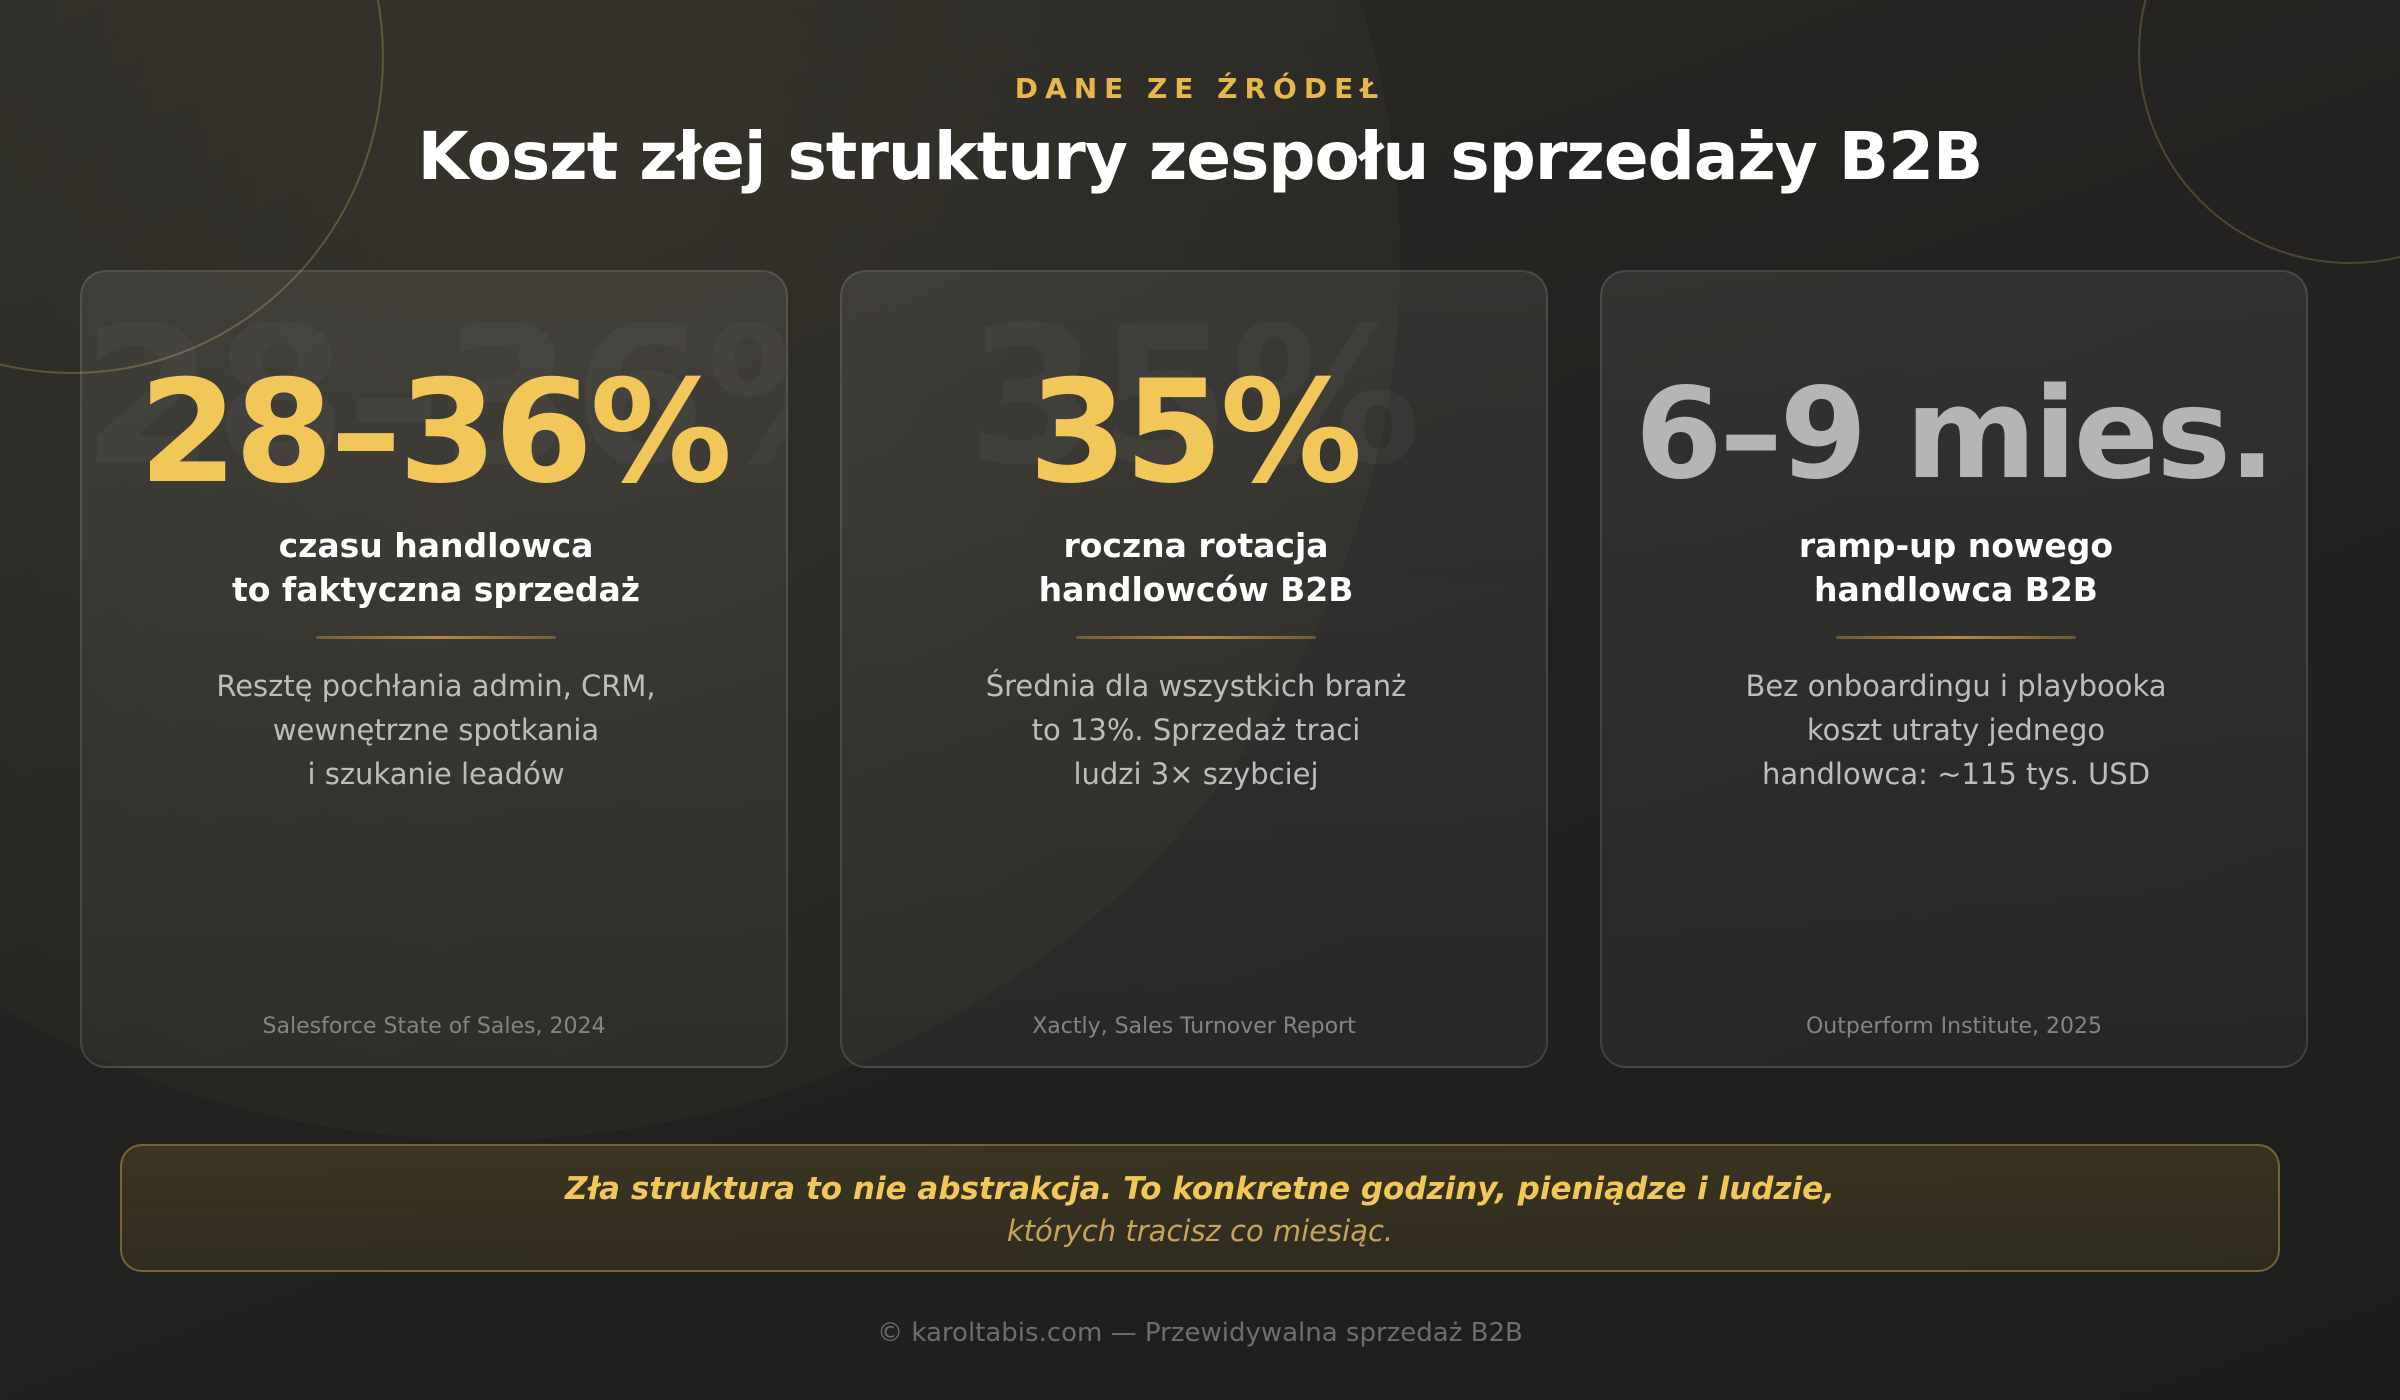  Describe the element at coordinates (436, 568) in the screenshot. I see `stat-label: czasu handlowca to faktyczna sprzedaż` at that location.